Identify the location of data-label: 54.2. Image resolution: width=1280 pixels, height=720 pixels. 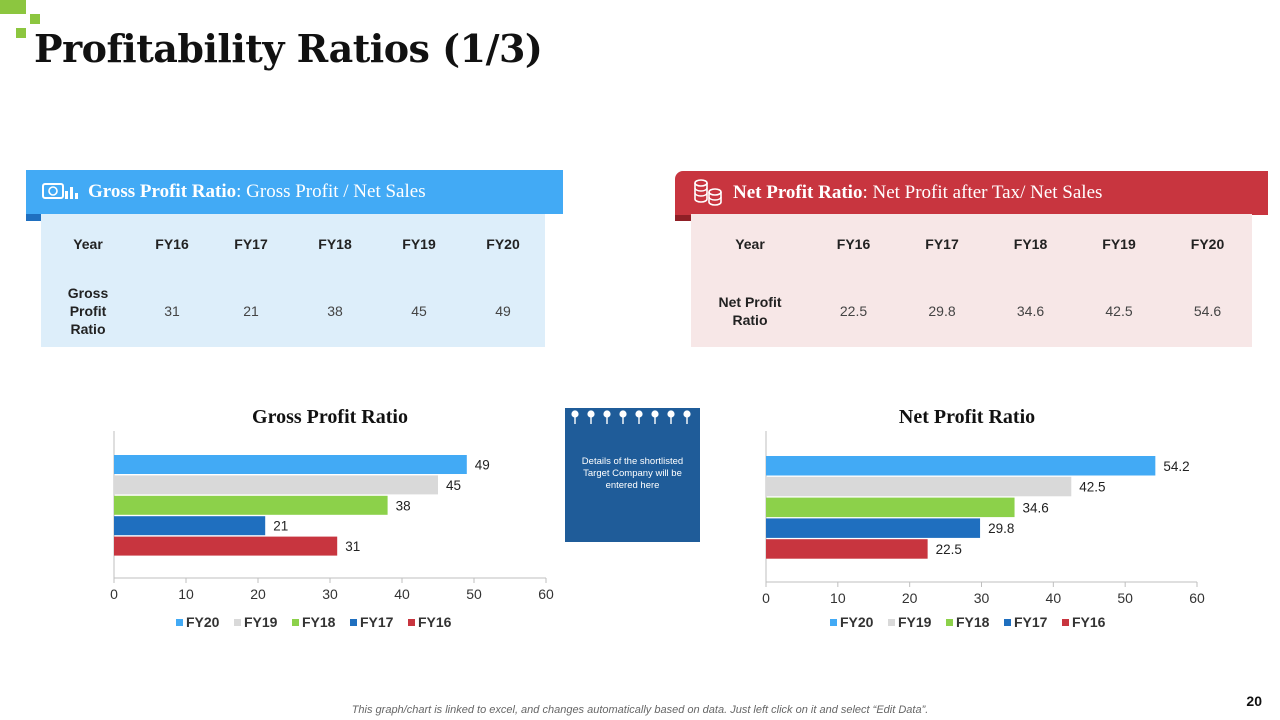
(1176, 466).